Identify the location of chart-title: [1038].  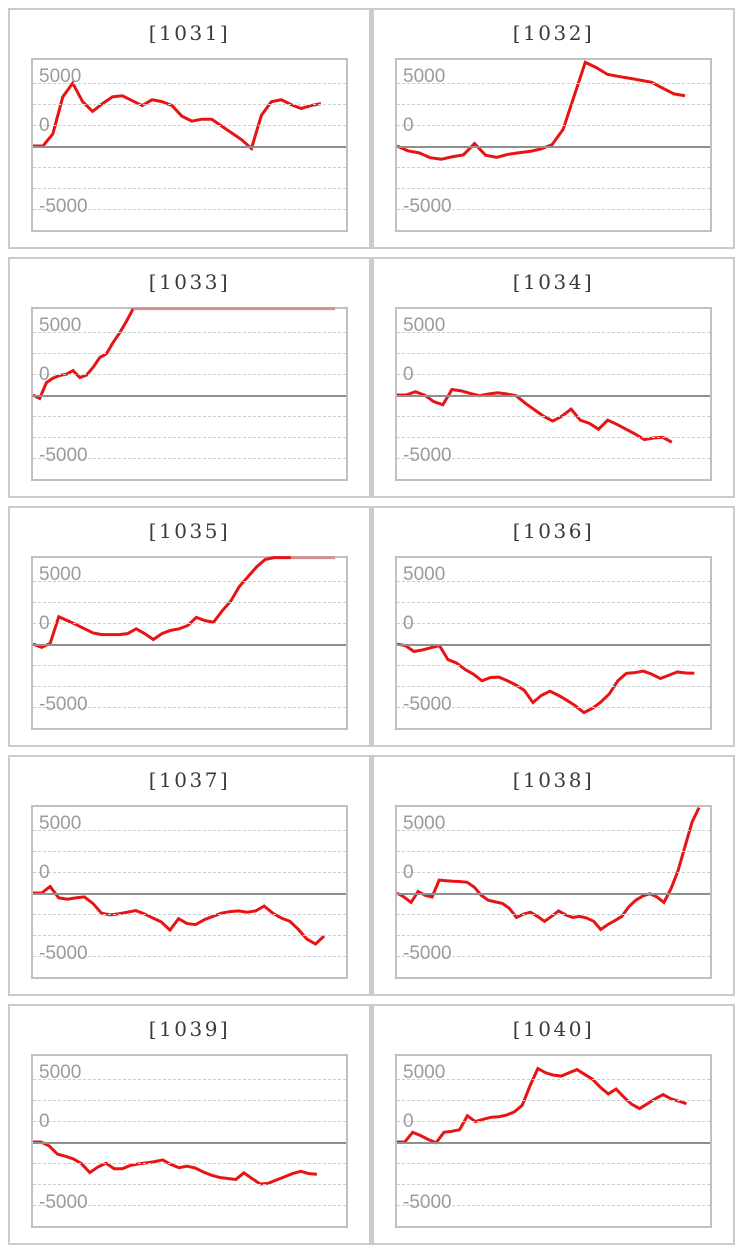
(553, 780).